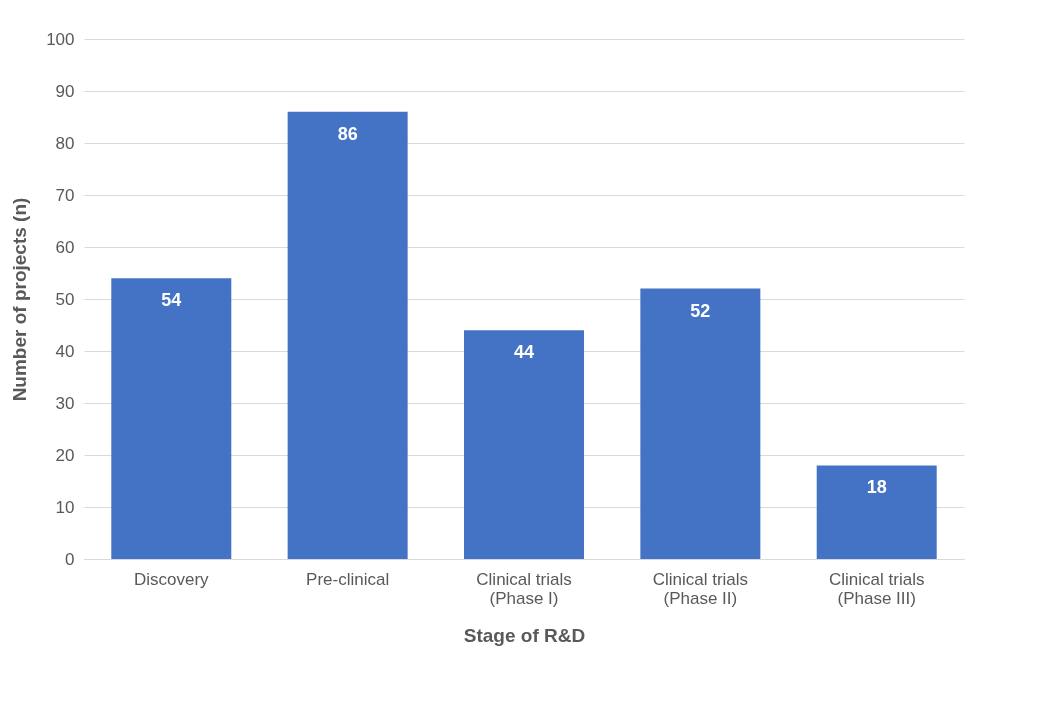  What do you see at coordinates (65, 299) in the screenshot?
I see `y-tick-label: 50` at bounding box center [65, 299].